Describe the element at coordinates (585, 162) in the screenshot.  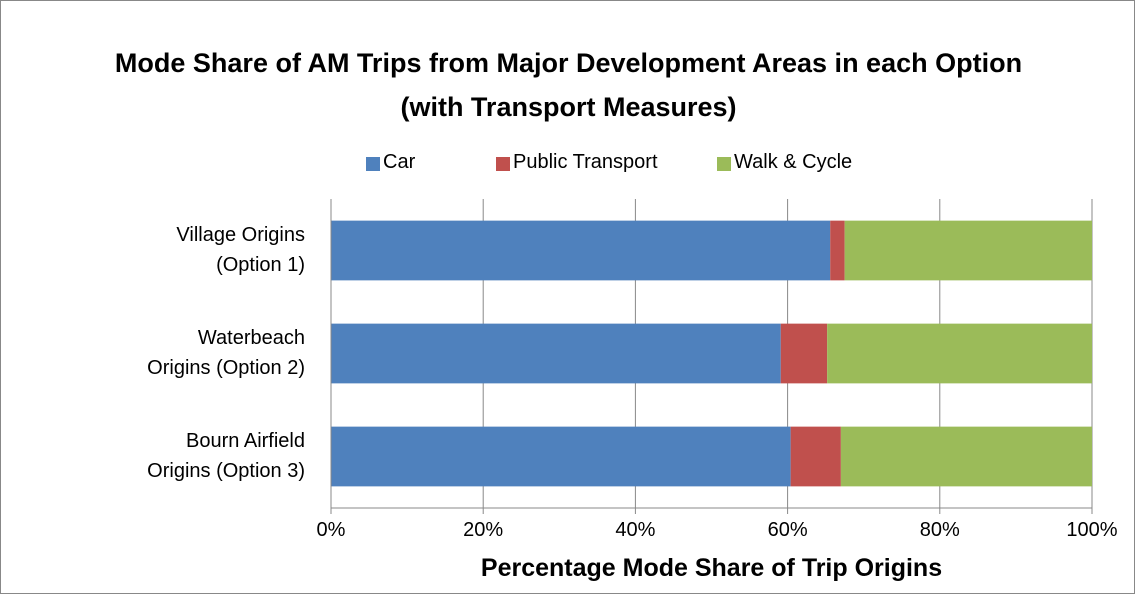
I see `legend-label: Public Transport` at that location.